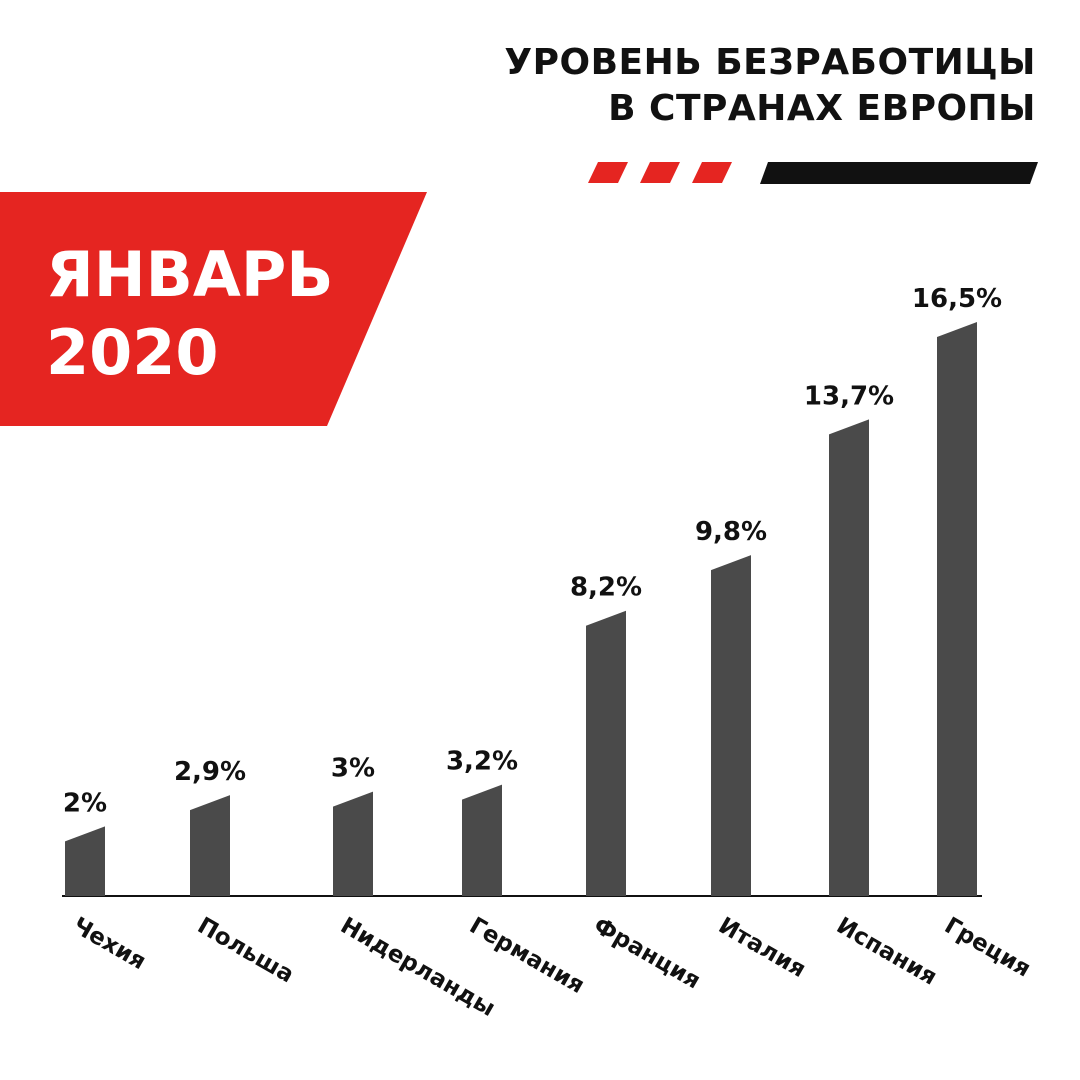 The width and height of the screenshot is (1080, 1080). Describe the element at coordinates (210, 772) in the screenshot. I see `value-label-2: 2,9%` at that location.